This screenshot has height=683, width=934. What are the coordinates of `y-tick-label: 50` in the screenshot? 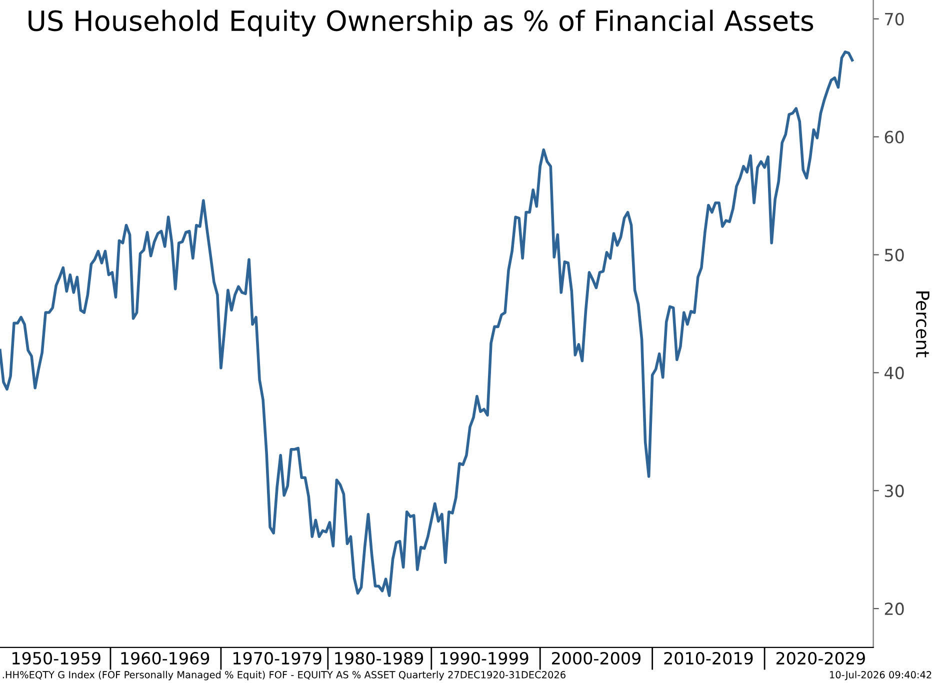 It's located at (894, 255).